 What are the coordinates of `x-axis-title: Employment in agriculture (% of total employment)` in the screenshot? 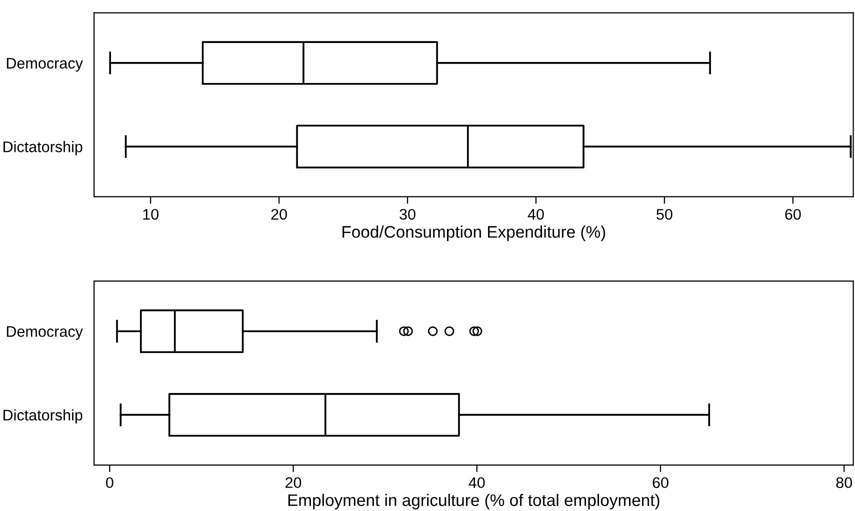 It's located at (474, 502).